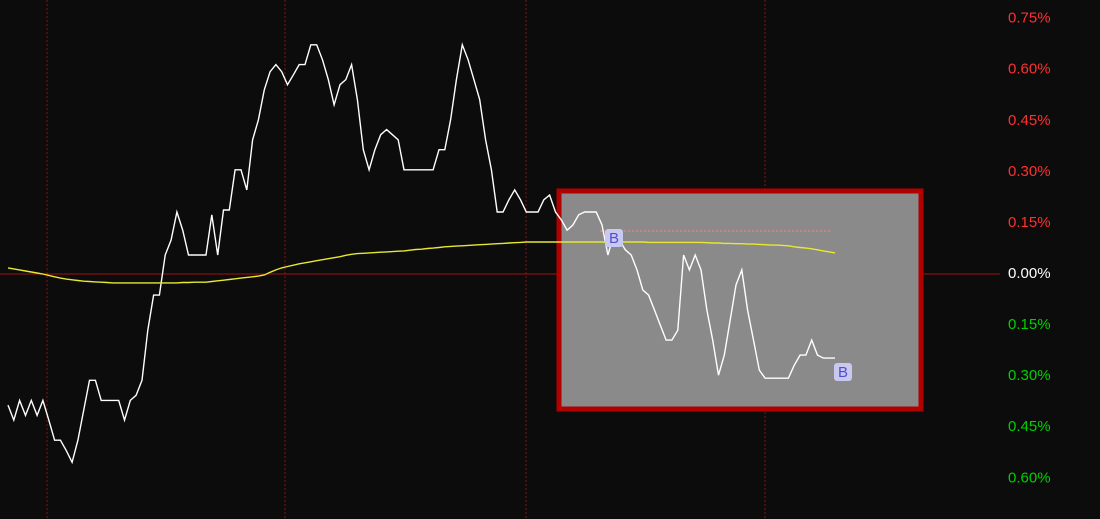  Describe the element at coordinates (740, 300) in the screenshot. I see `selection-box` at that location.